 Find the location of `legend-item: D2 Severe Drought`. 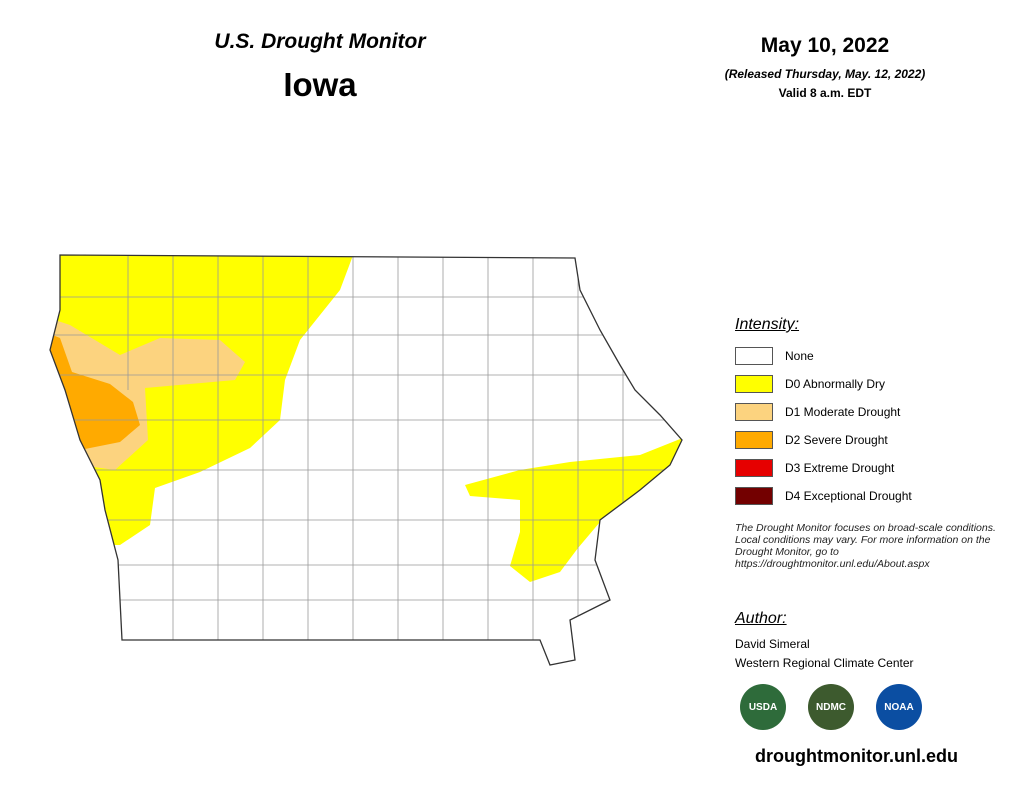

legend-item: D2 Severe Drought is located at coordinates (823, 440).